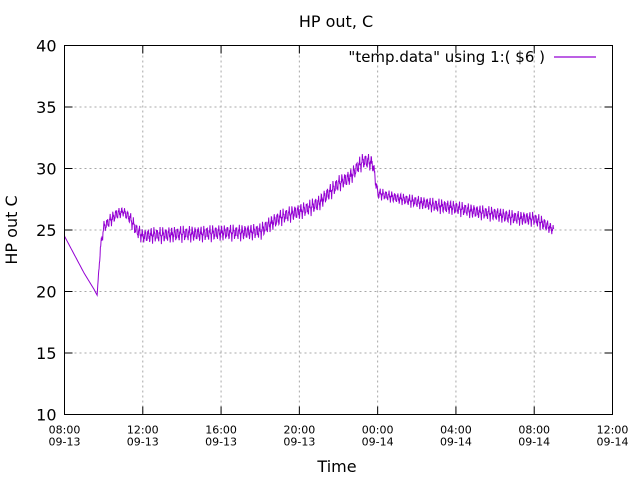  Describe the element at coordinates (446, 57) in the screenshot. I see `legend-label: "temp.data" using 1:( $6 )` at that location.